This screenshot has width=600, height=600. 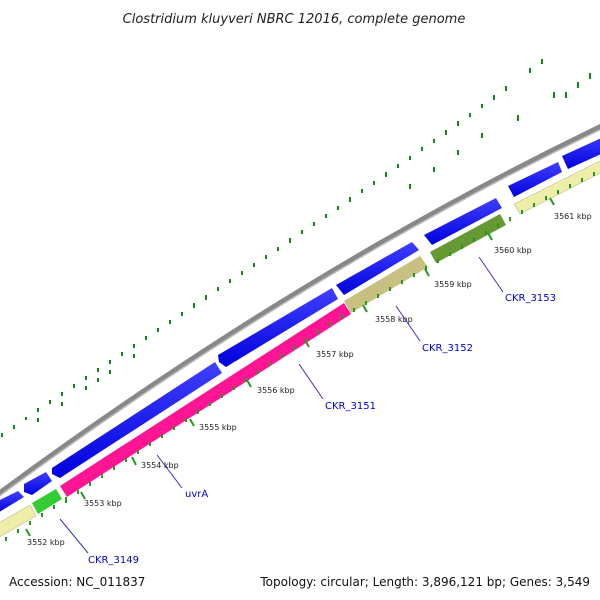 What do you see at coordinates (218, 427) in the screenshot?
I see `tick-label: 3555 kbp` at bounding box center [218, 427].